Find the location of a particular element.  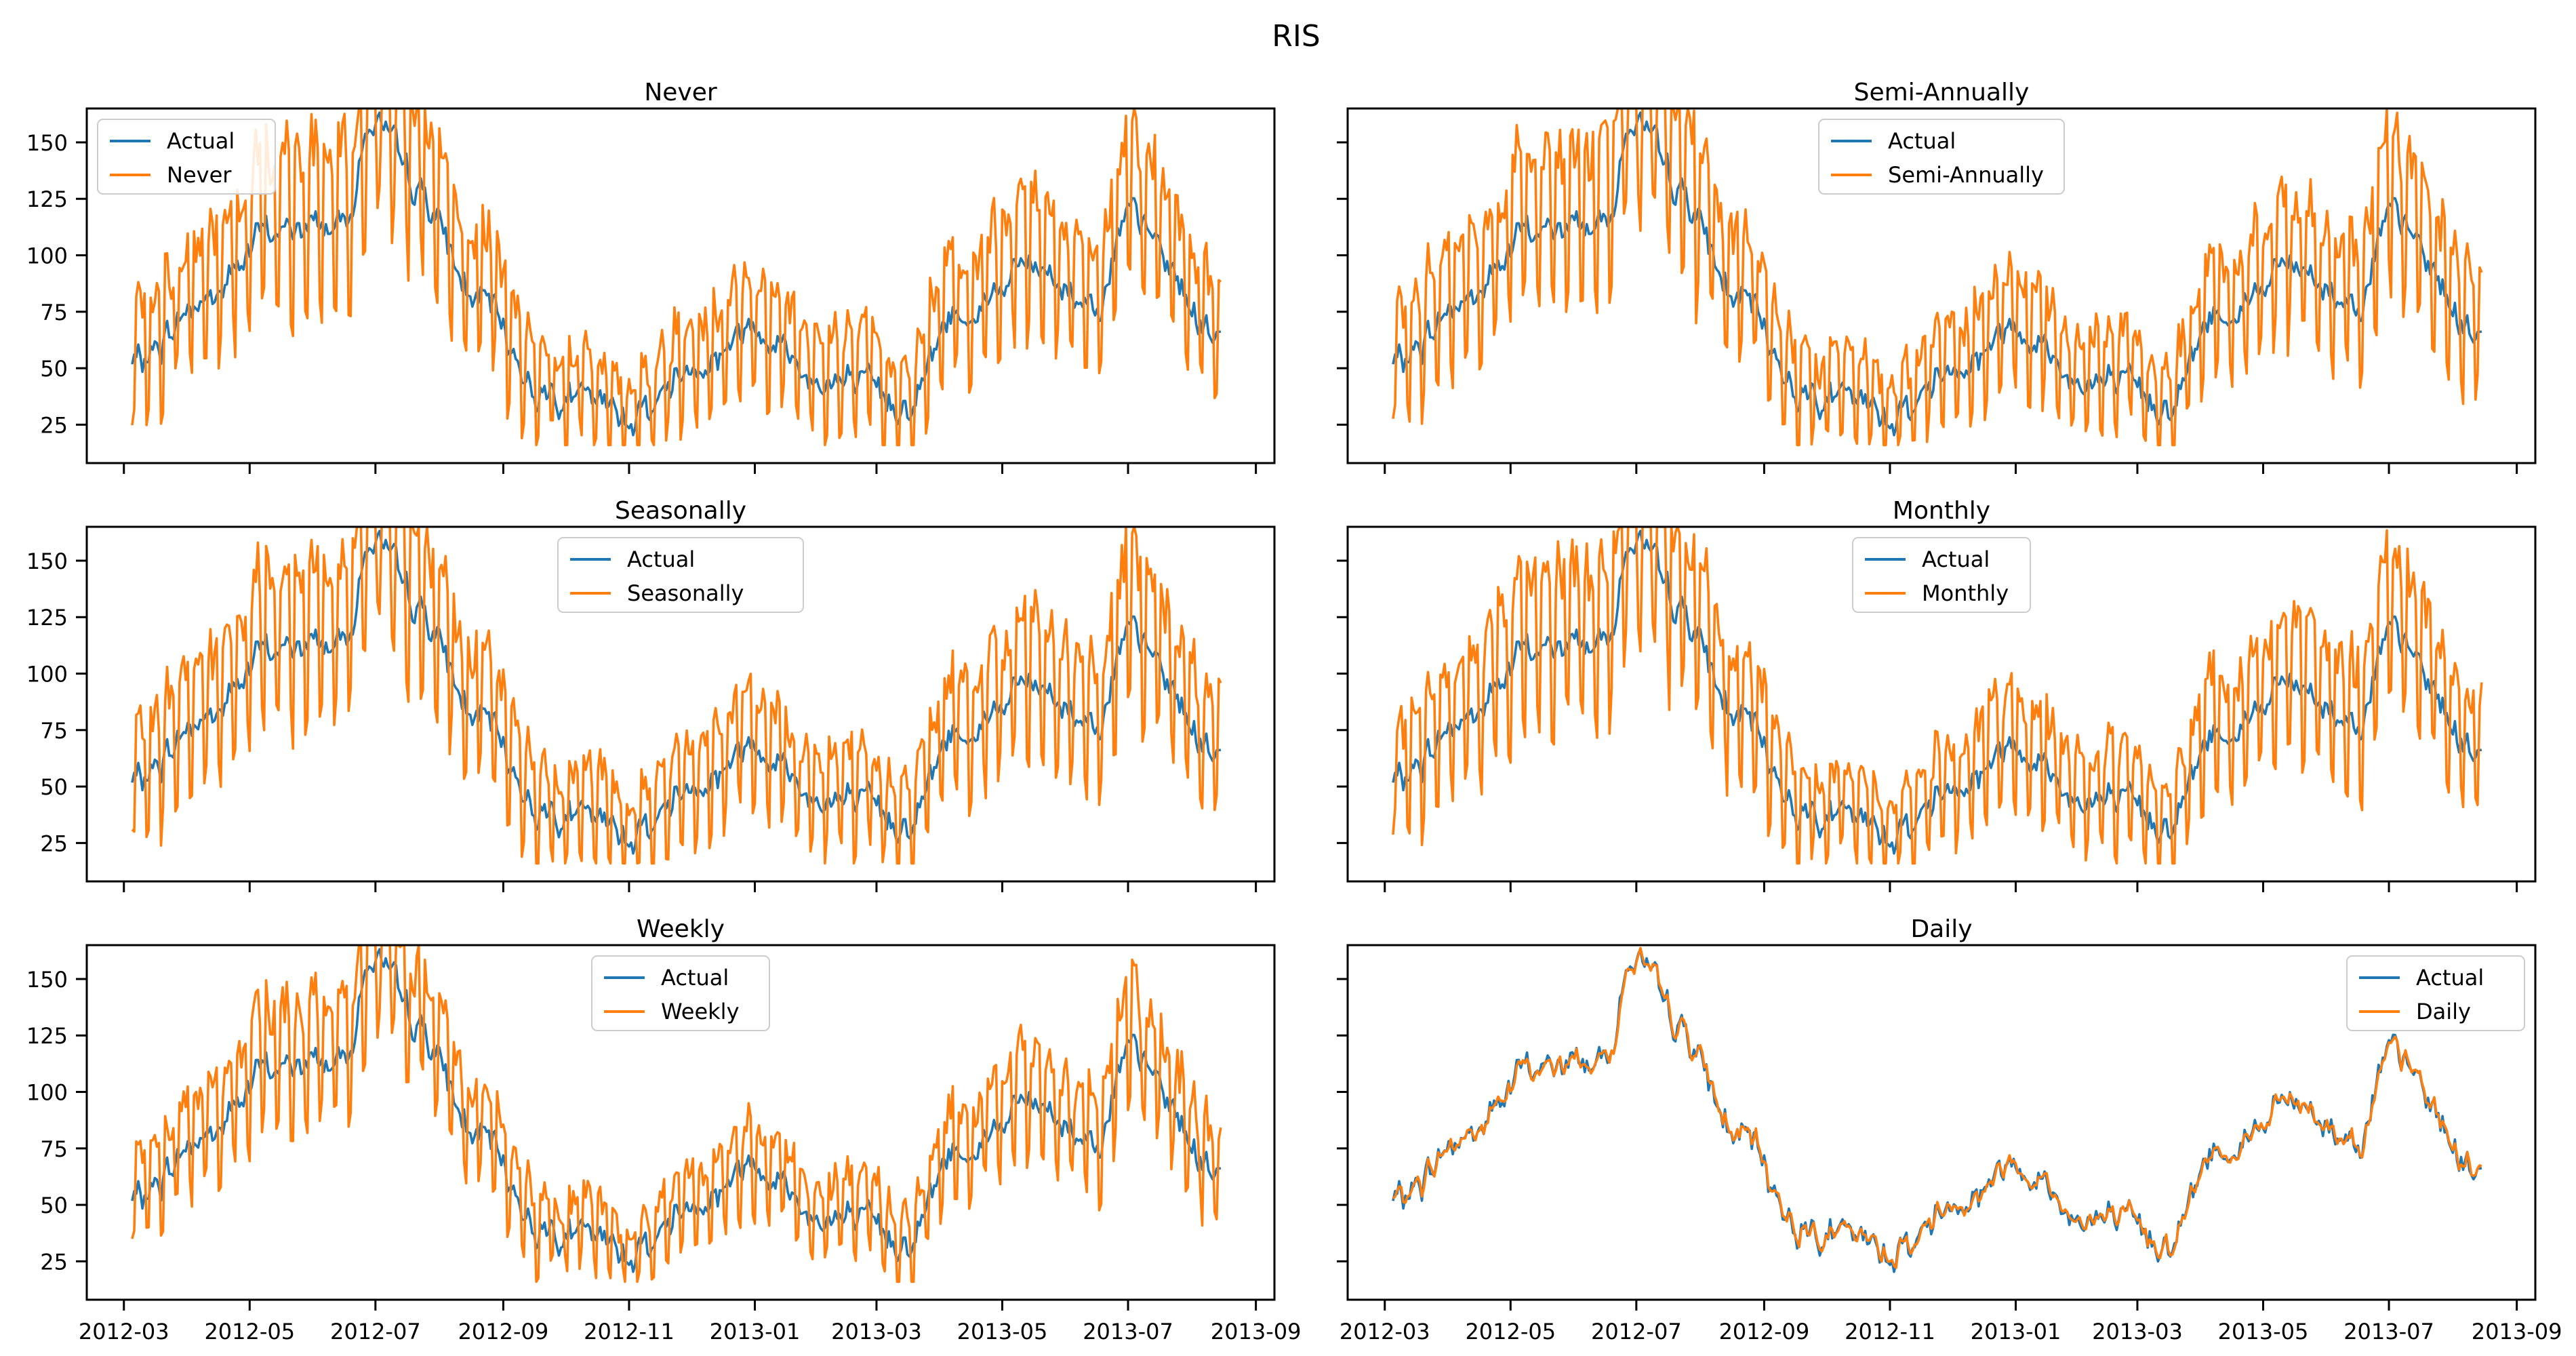

legend: Actual Semi-Annually is located at coordinates (1941, 157).